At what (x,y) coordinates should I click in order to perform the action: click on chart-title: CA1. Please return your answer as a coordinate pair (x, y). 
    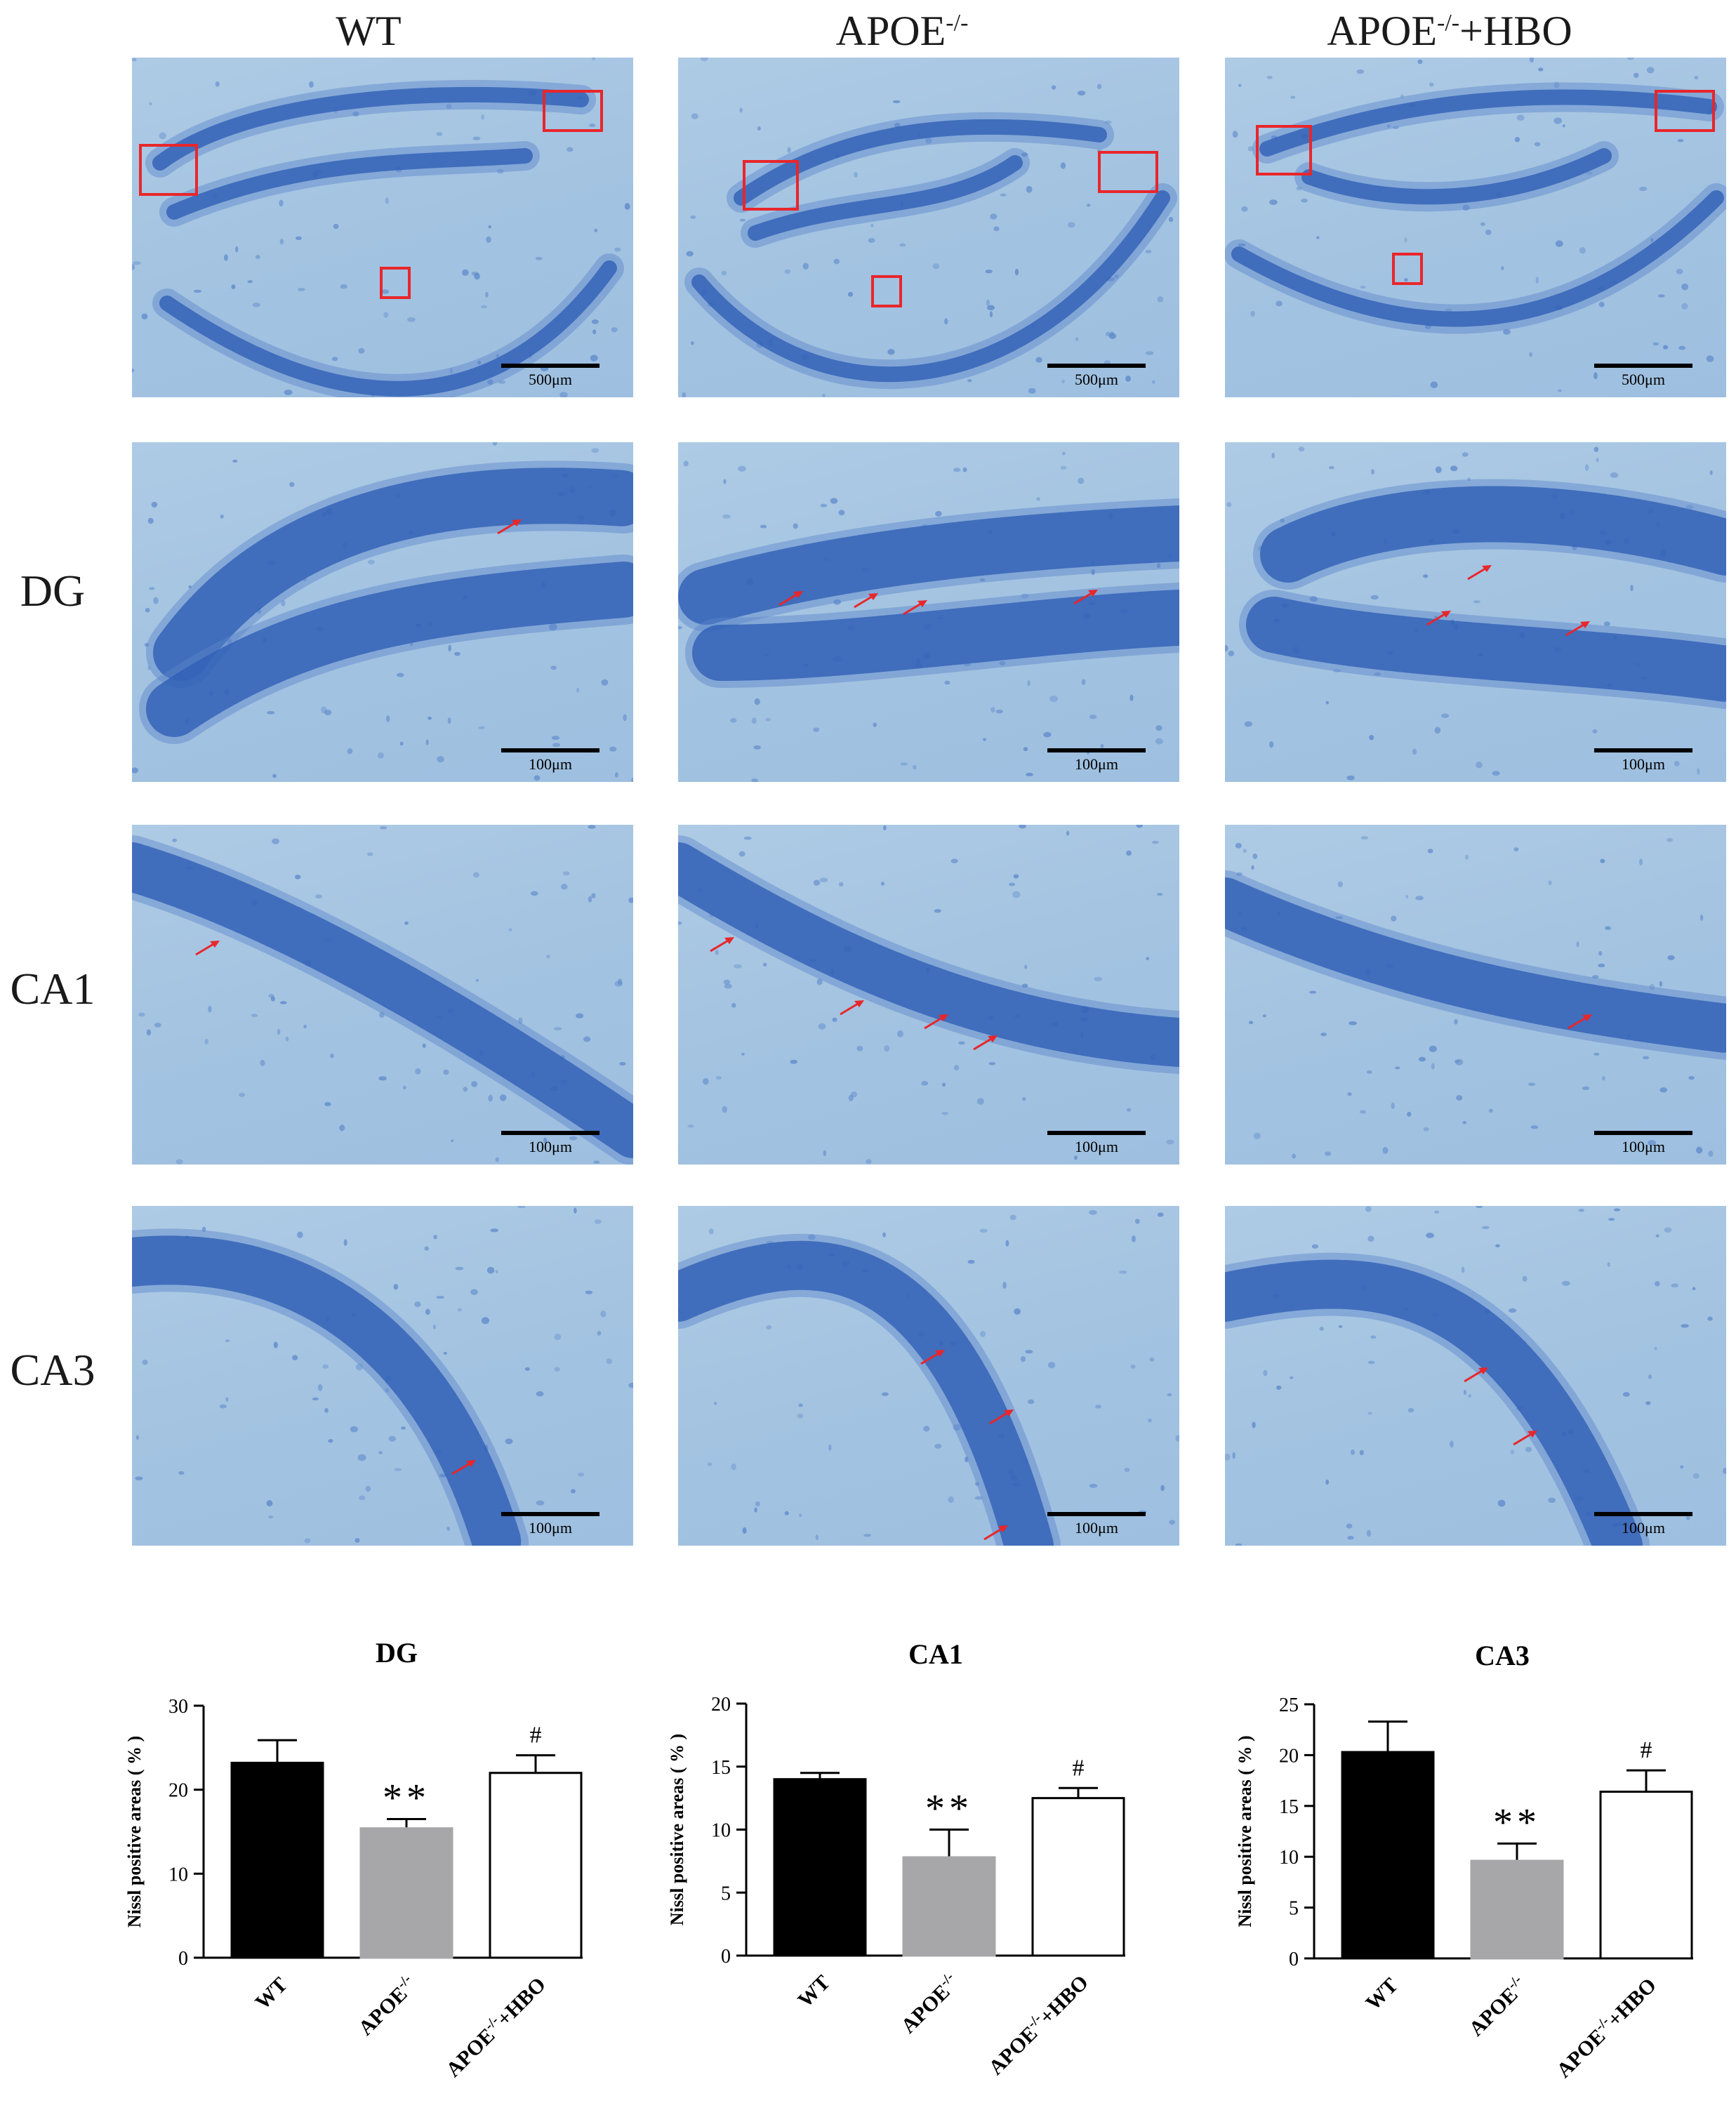
    Looking at the image, I should click on (935, 1654).